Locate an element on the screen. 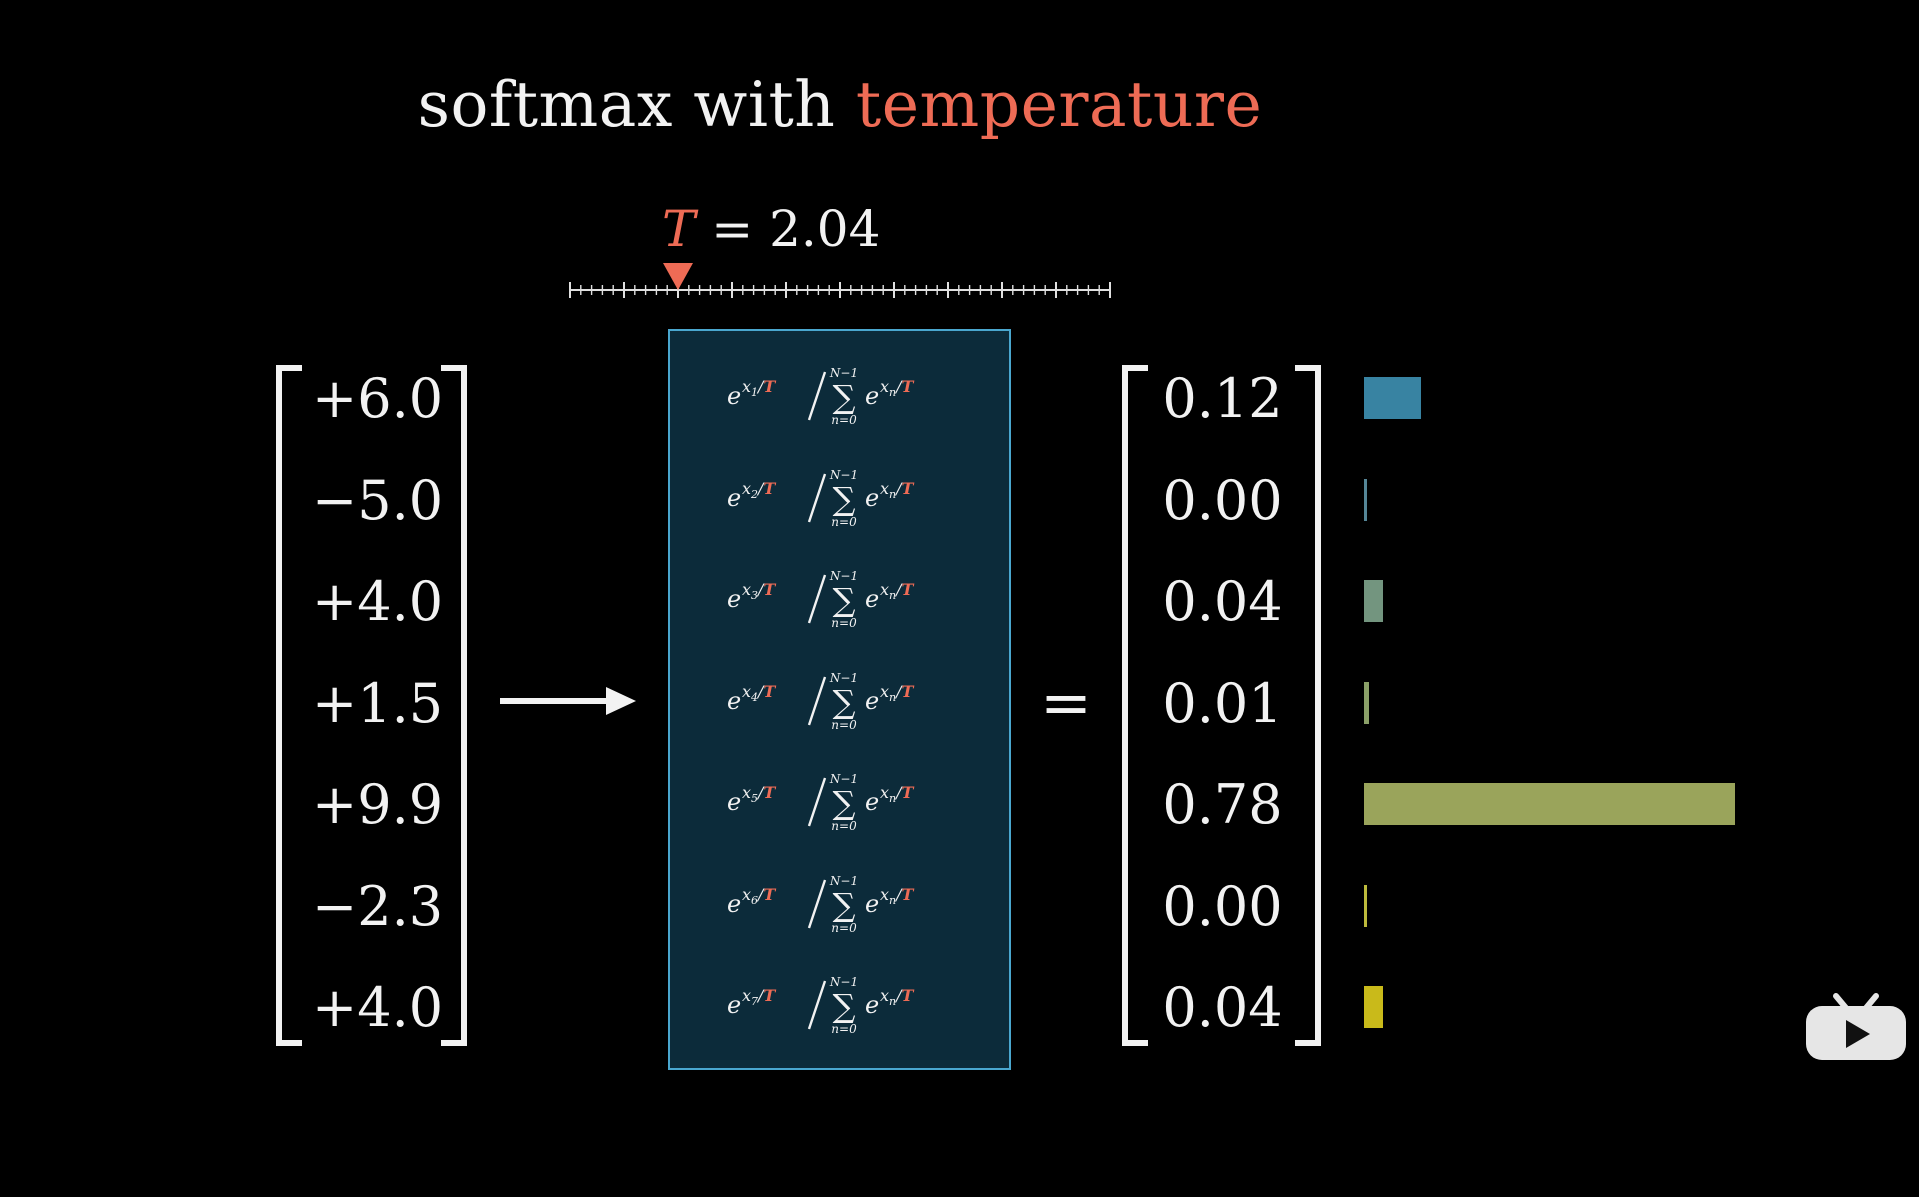 This screenshot has width=1919, height=1197. softmax-formula: e x7/T N−1 ∑ n=0 e xn/T is located at coordinates (839, 1007).